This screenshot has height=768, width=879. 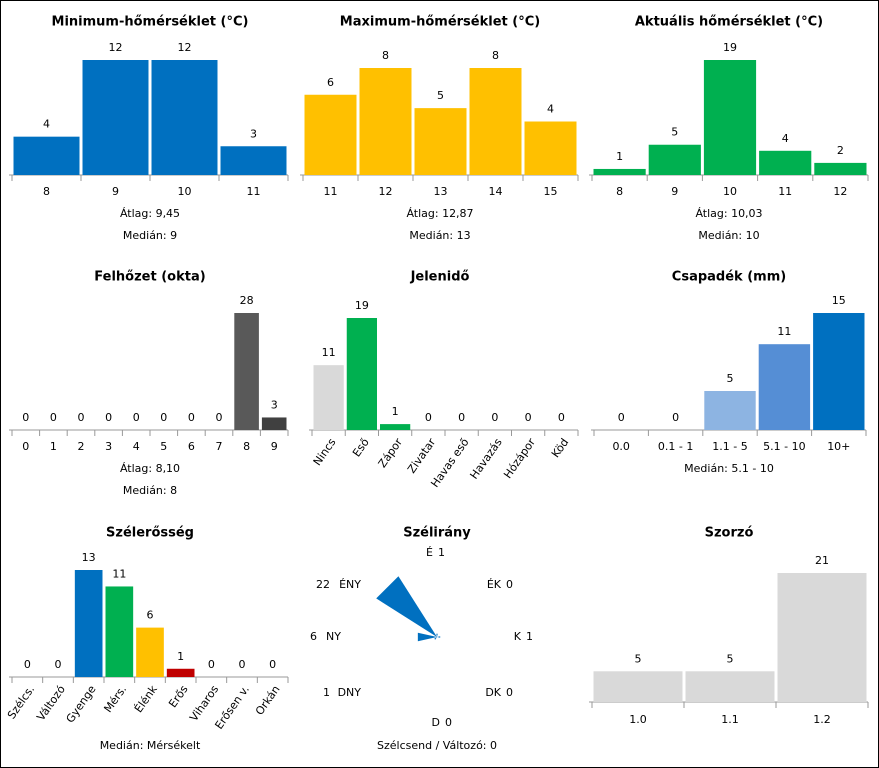 I want to click on value-label: 19, so click(x=730, y=47).